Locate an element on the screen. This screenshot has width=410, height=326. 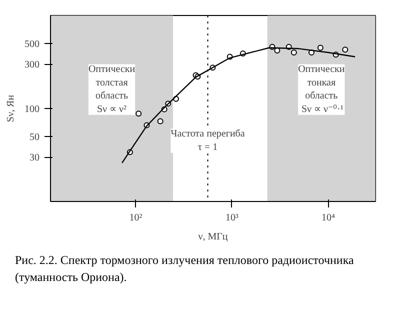
band-label: Оптически тонкая область Sν ∝ ν⁻⁰·¹ is located at coordinates (322, 89).